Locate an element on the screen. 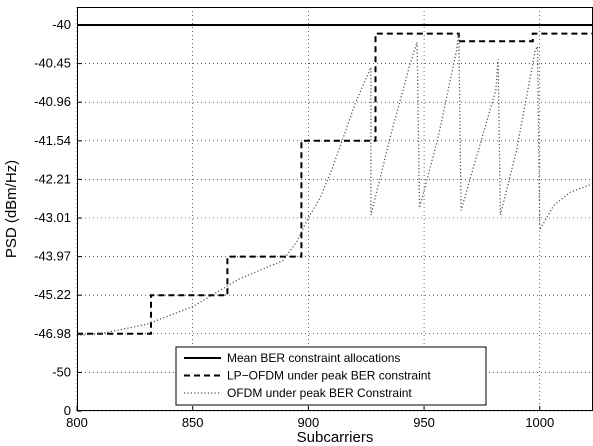 The image size is (593, 446). y-tick-label: -40.96 is located at coordinates (52, 101).